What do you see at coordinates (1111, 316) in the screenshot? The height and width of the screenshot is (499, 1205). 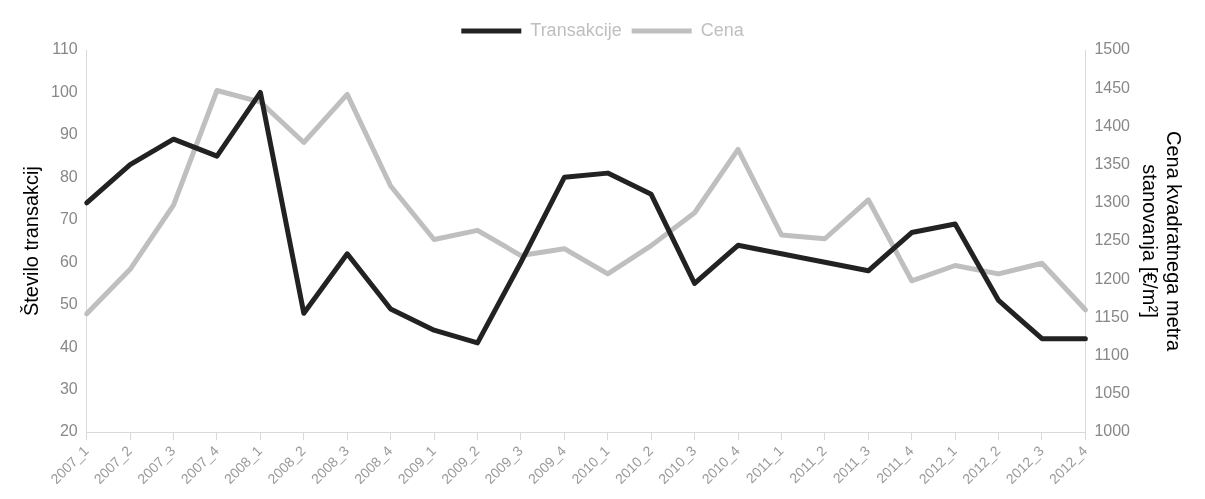 I see `y2-tick-label: 1150` at bounding box center [1111, 316].